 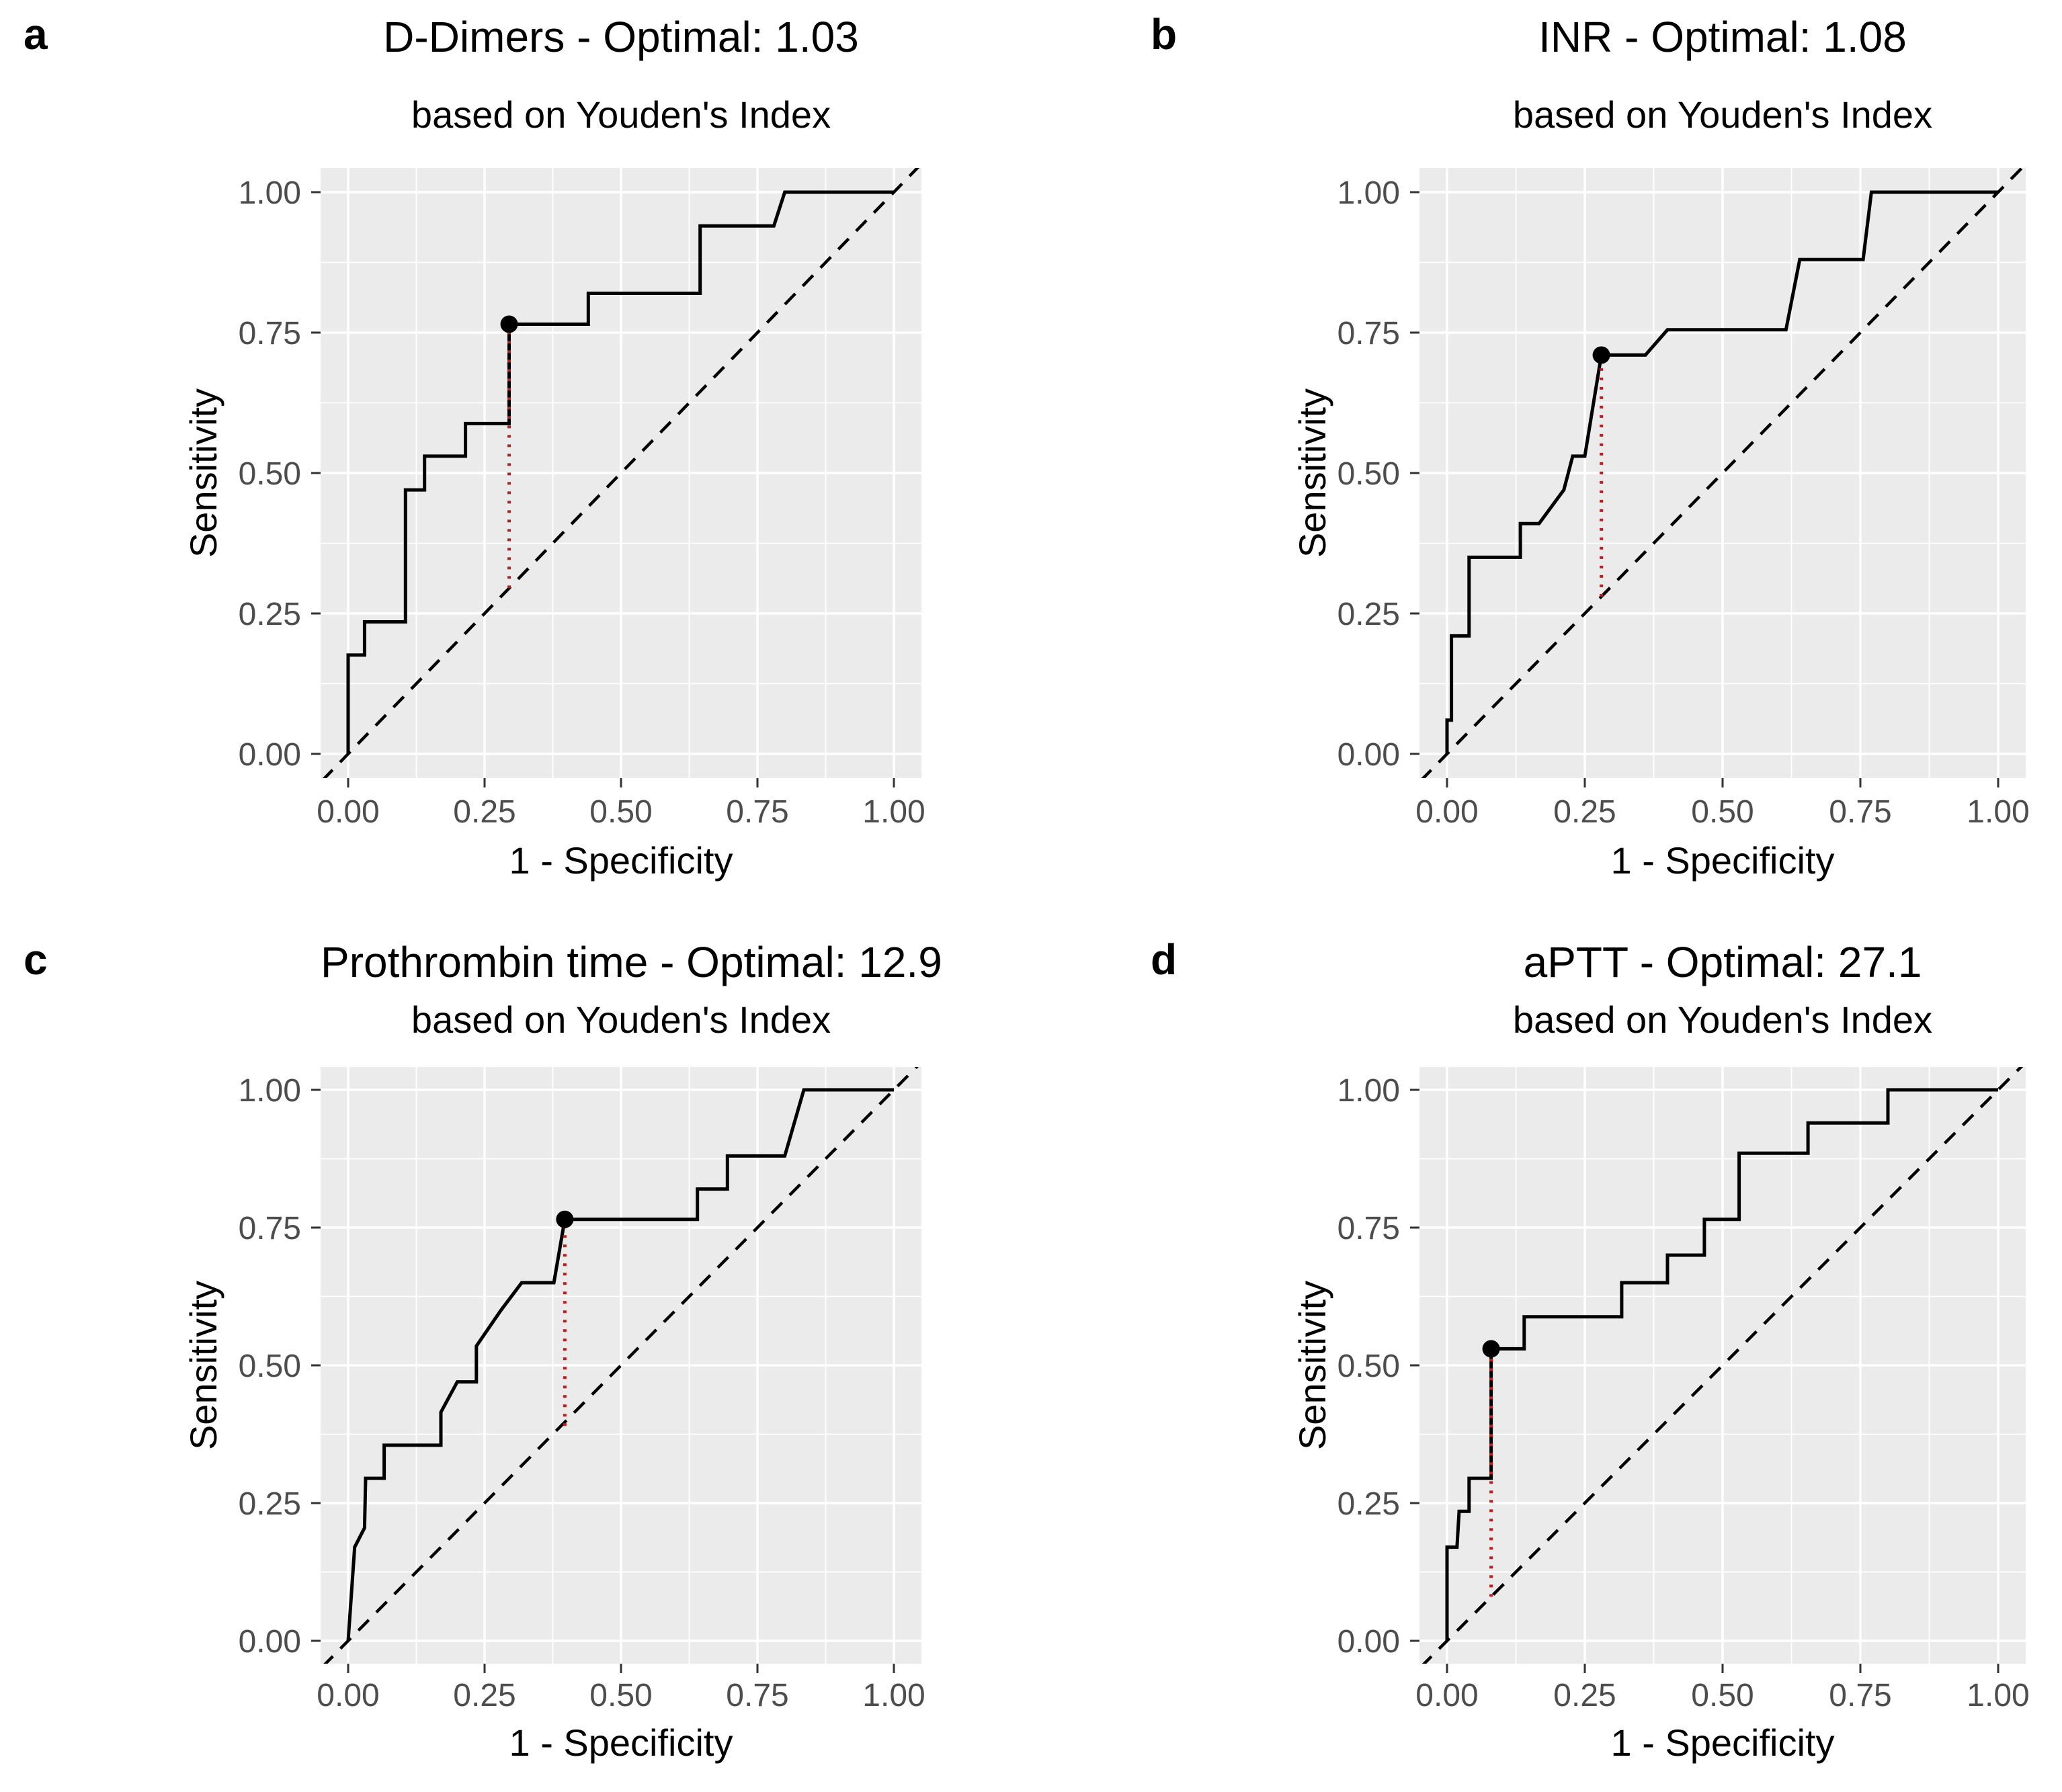 I want to click on panel-letter: c, so click(x=36, y=959).